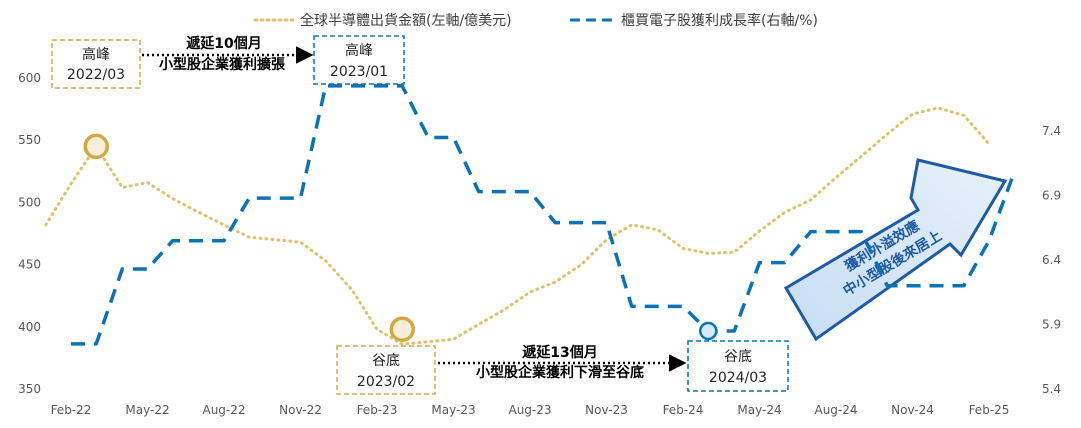  Describe the element at coordinates (29, 202) in the screenshot. I see `y-left-tick-label: 500` at that location.